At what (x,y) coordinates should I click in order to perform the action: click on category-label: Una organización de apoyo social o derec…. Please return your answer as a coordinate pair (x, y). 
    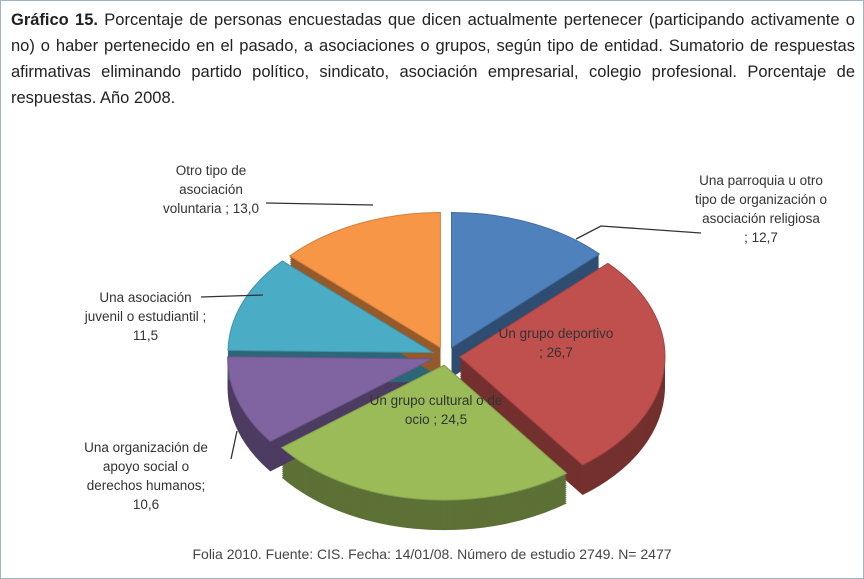
    Looking at the image, I should click on (146, 466).